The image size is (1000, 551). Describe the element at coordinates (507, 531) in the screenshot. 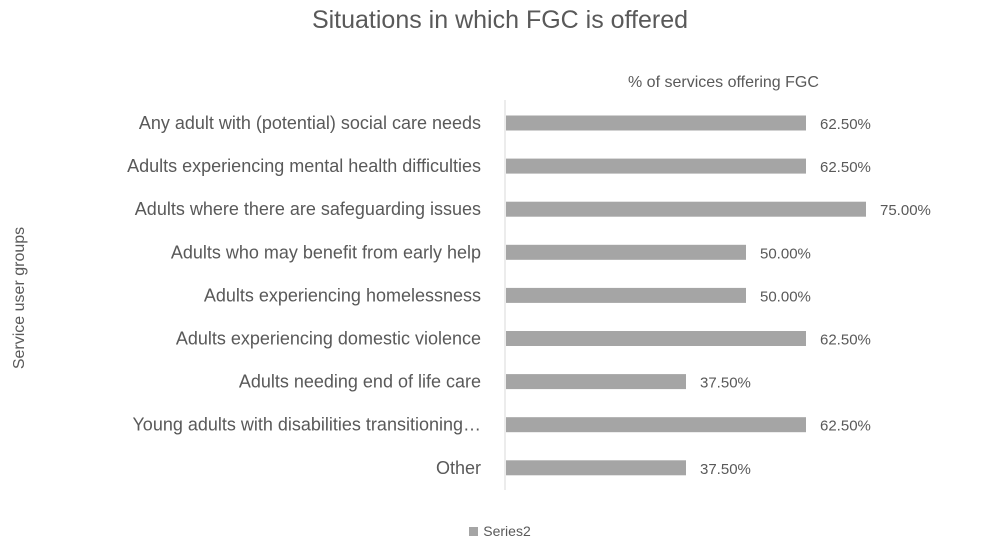

I see `legend-label: Series2` at that location.